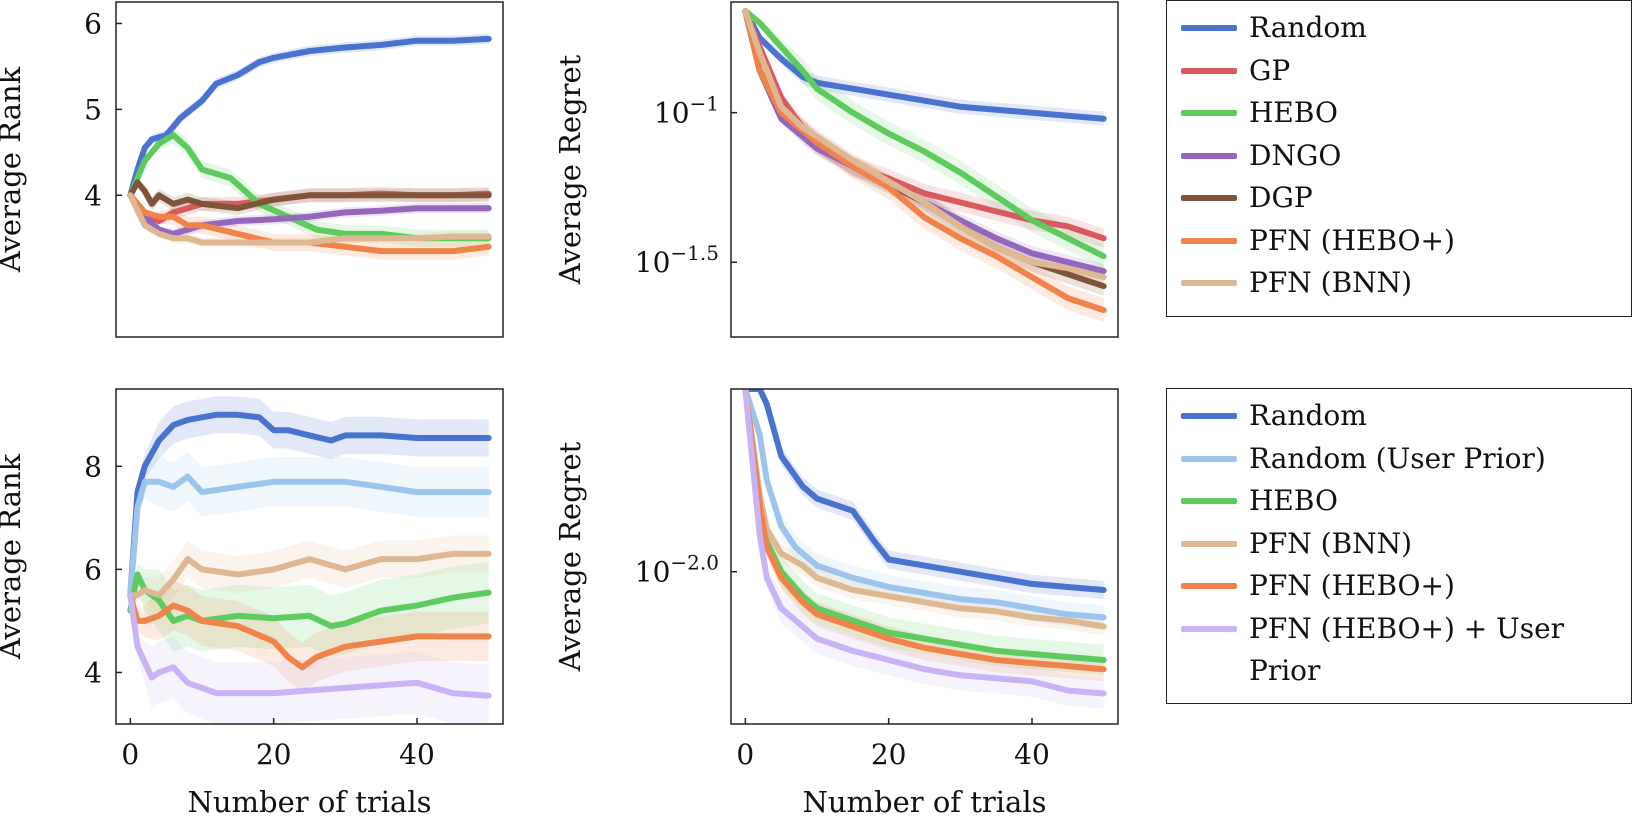 This screenshot has height=827, width=1634. What do you see at coordinates (1270, 70) in the screenshot?
I see `legend-label: GP` at bounding box center [1270, 70].